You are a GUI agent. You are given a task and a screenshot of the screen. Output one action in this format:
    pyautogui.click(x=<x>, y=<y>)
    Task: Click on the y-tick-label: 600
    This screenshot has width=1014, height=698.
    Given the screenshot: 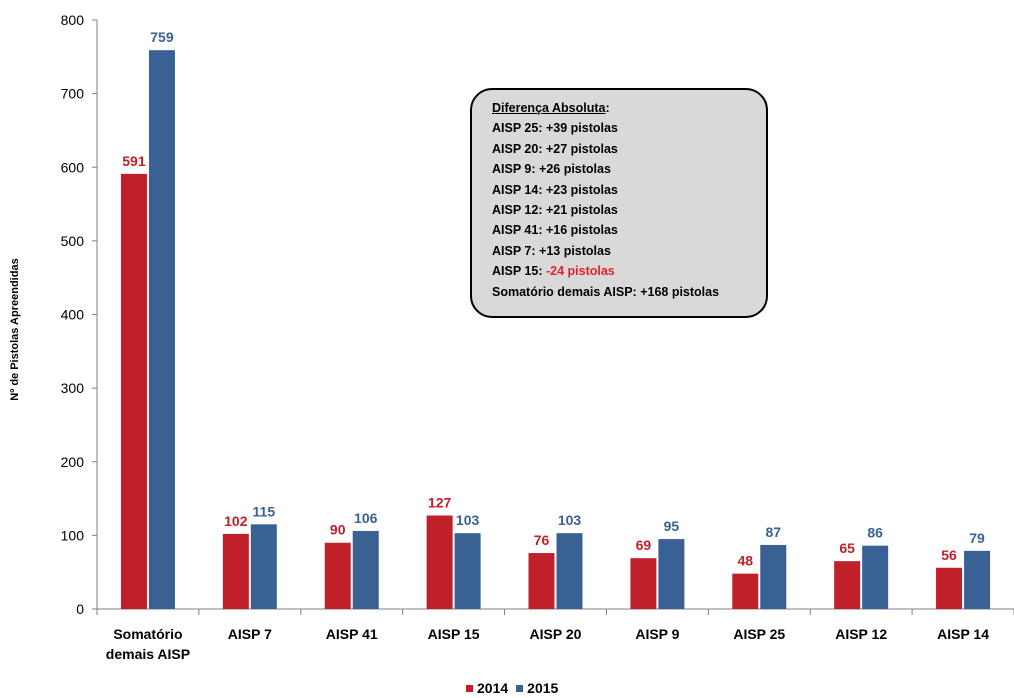 What is the action you would take?
    pyautogui.click(x=73, y=167)
    